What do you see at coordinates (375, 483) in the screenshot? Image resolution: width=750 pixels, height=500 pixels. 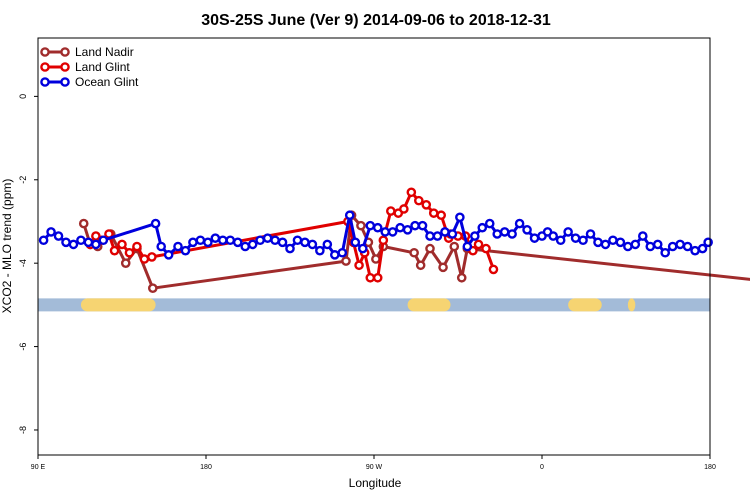 I see `x-axis-label: Longitude` at bounding box center [375, 483].